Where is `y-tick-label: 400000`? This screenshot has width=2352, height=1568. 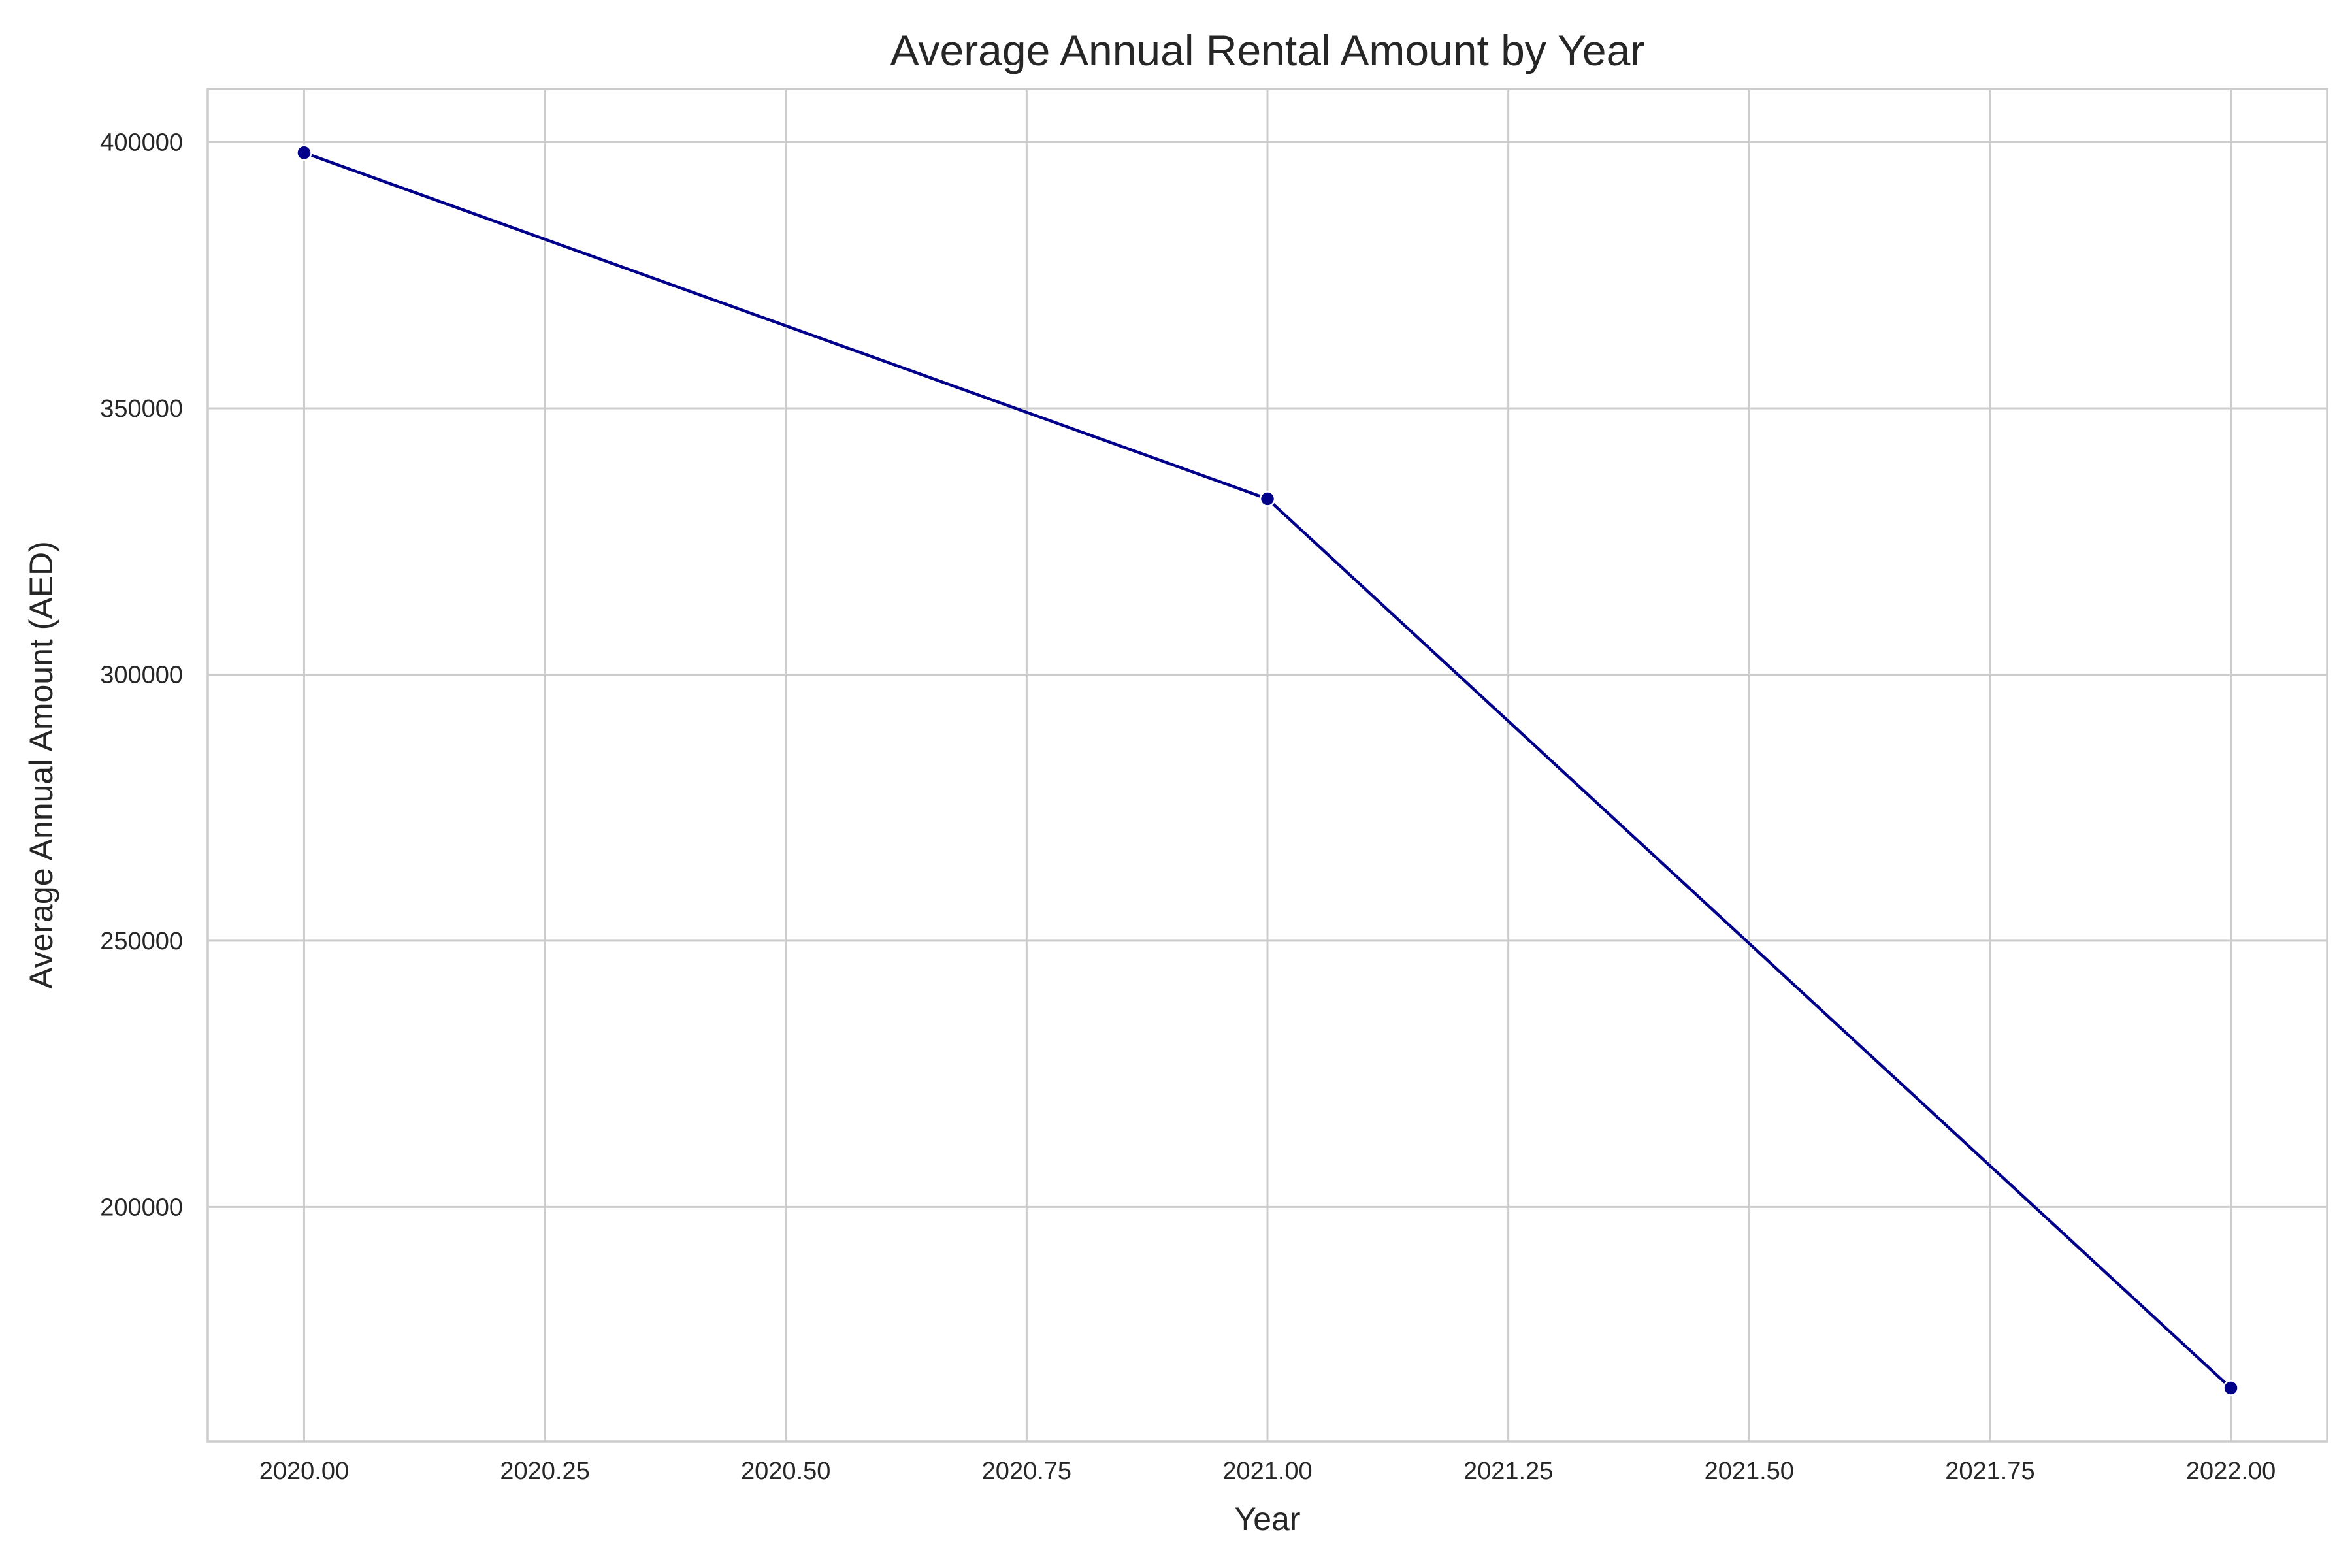
y-tick-label: 400000 is located at coordinates (141, 142).